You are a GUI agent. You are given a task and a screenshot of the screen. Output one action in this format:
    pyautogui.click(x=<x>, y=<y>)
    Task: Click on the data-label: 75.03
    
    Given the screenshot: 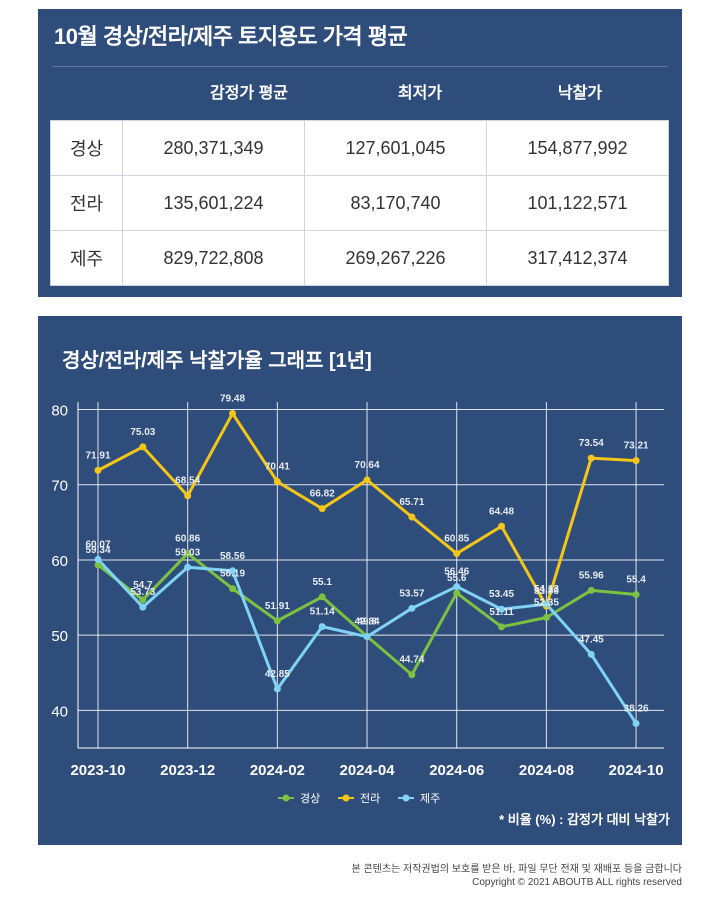 What is the action you would take?
    pyautogui.click(x=142, y=432)
    